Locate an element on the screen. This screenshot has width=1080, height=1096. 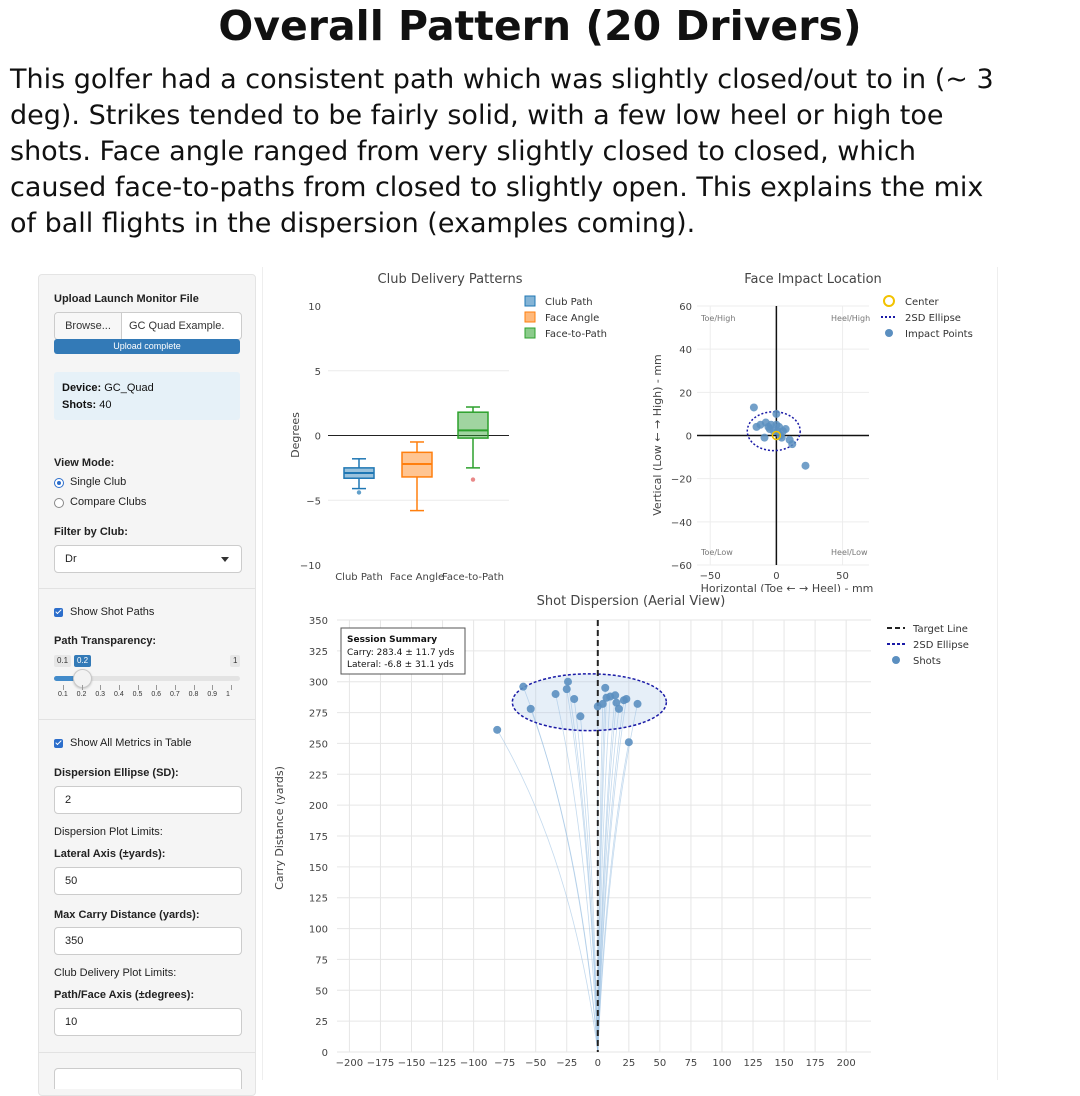
x-tick-label: 25 is located at coordinates (628, 1063).